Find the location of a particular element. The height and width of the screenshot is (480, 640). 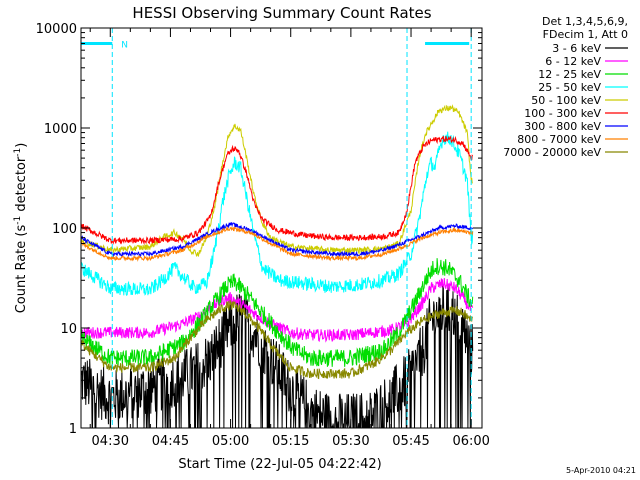

chart-title: HESSI Observing Summary Count Rates is located at coordinates (281, 13).